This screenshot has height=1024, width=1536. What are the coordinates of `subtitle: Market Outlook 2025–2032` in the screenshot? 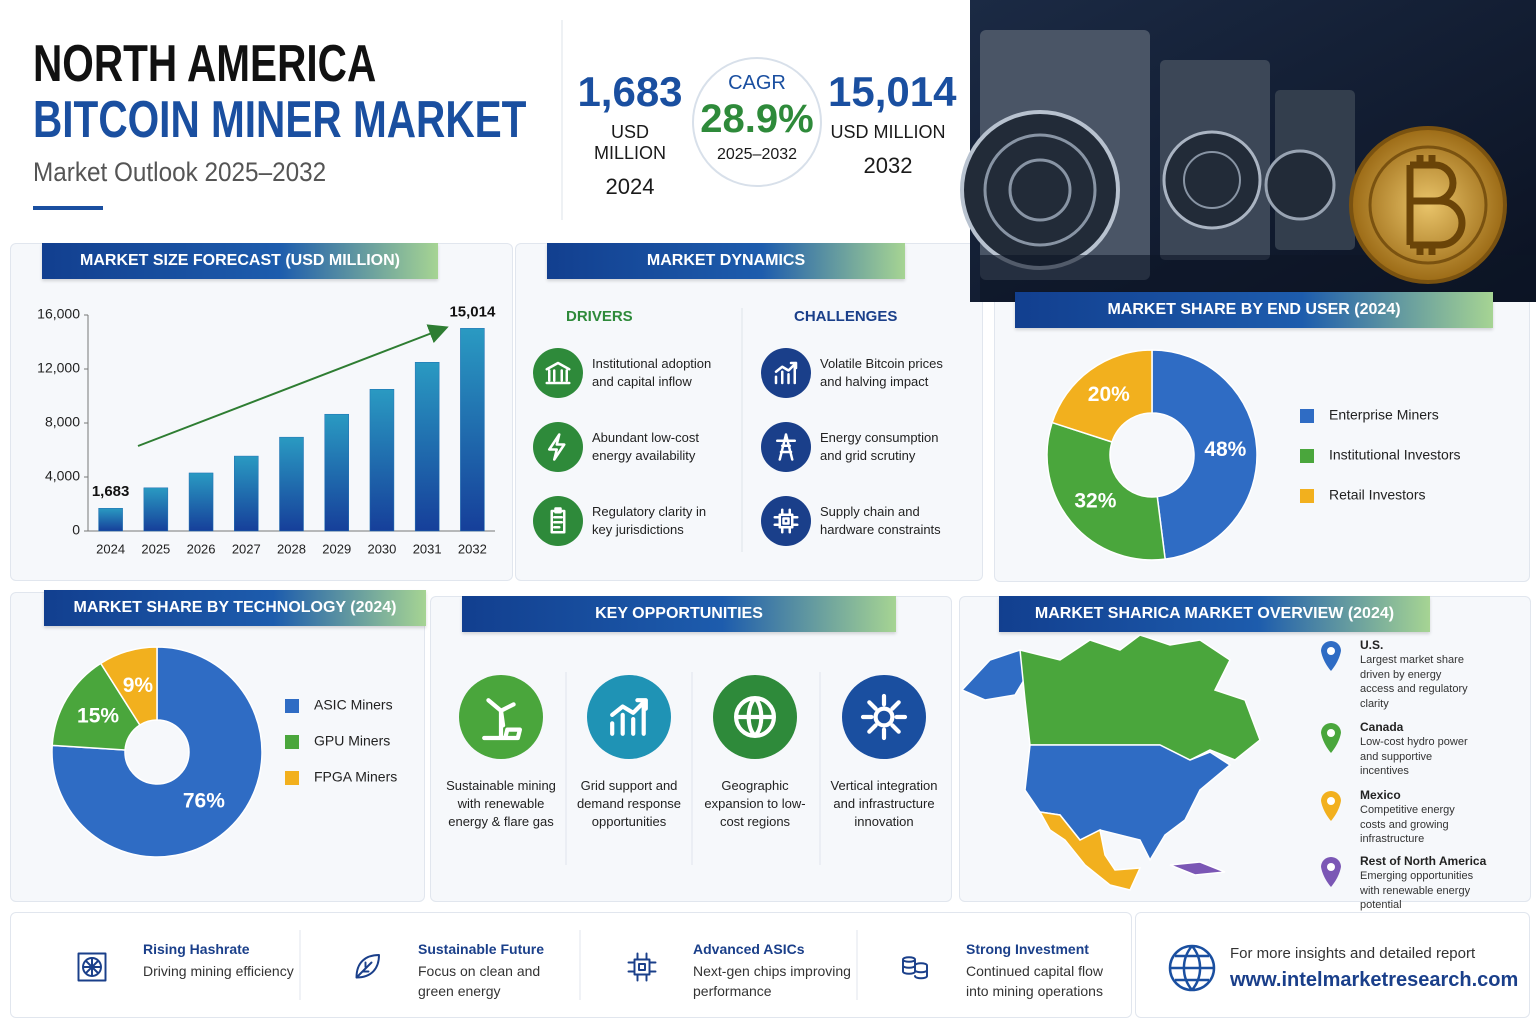 It's located at (180, 172).